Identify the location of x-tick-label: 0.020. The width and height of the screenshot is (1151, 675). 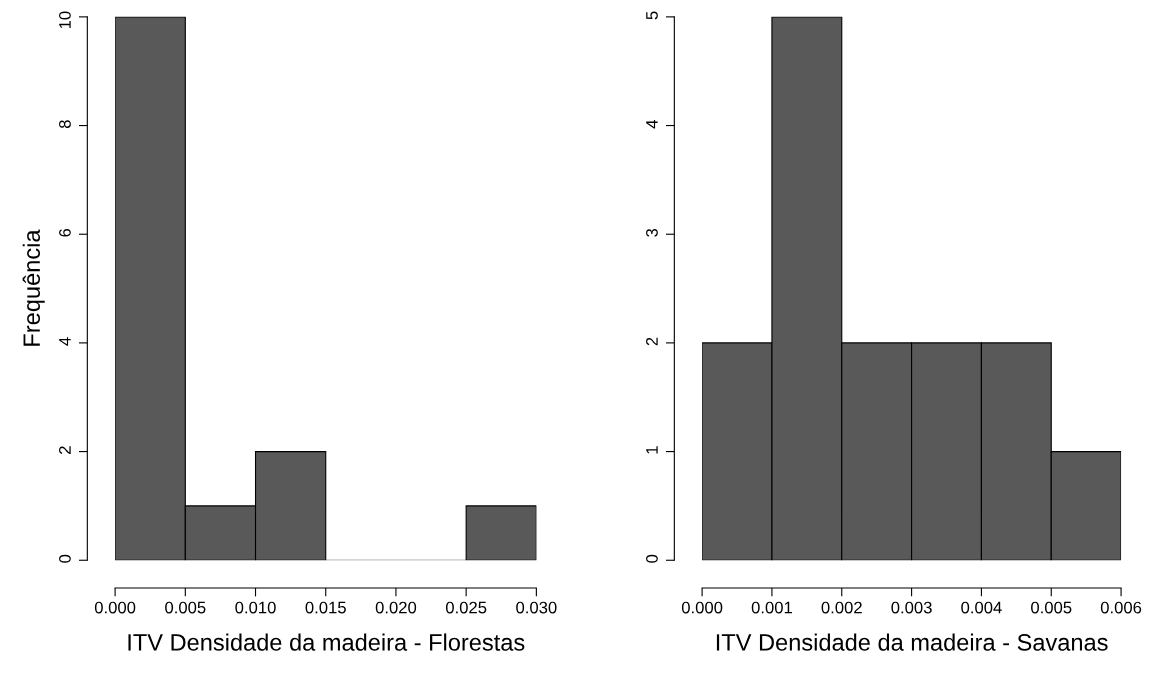
(396, 607).